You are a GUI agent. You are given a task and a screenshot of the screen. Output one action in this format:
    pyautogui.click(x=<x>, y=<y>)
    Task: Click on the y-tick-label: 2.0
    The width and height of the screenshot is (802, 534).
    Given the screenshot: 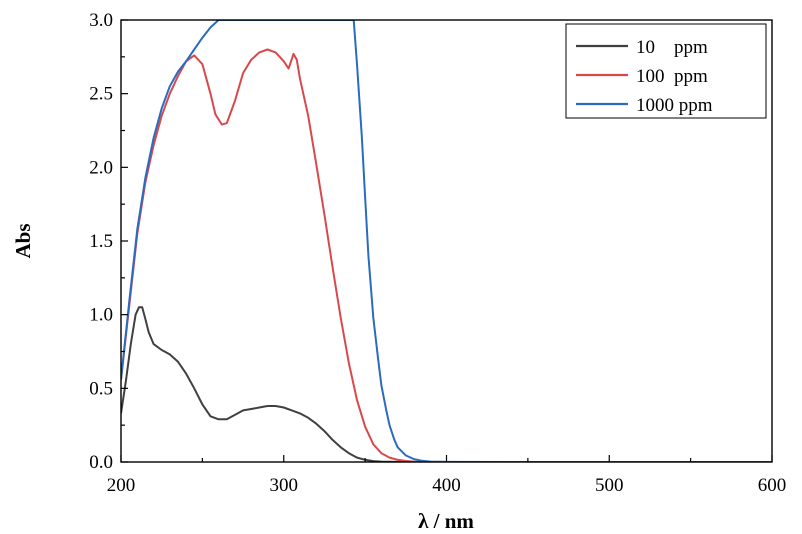 What is the action you would take?
    pyautogui.click(x=101, y=167)
    